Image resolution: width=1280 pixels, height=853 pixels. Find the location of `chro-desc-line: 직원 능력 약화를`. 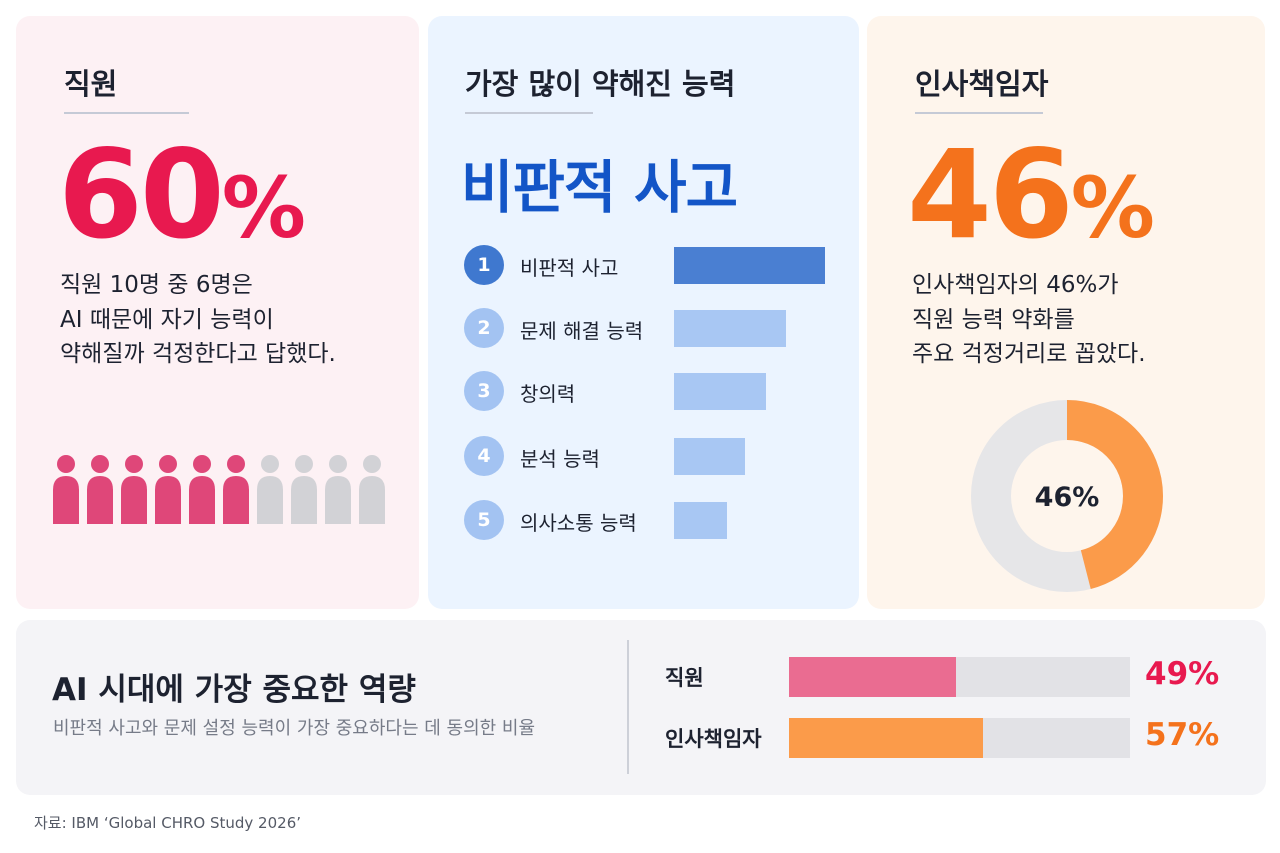

chro-desc-line: 직원 능력 약화를 is located at coordinates (993, 319).